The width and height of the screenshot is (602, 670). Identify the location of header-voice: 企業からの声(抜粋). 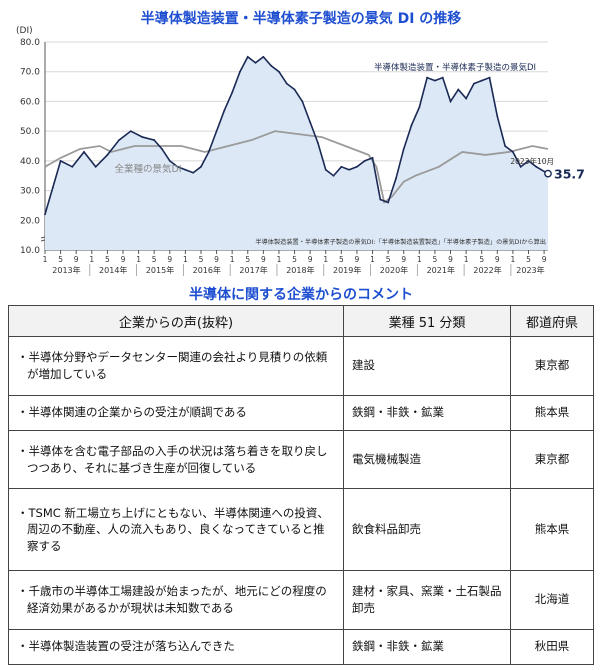
(176, 321).